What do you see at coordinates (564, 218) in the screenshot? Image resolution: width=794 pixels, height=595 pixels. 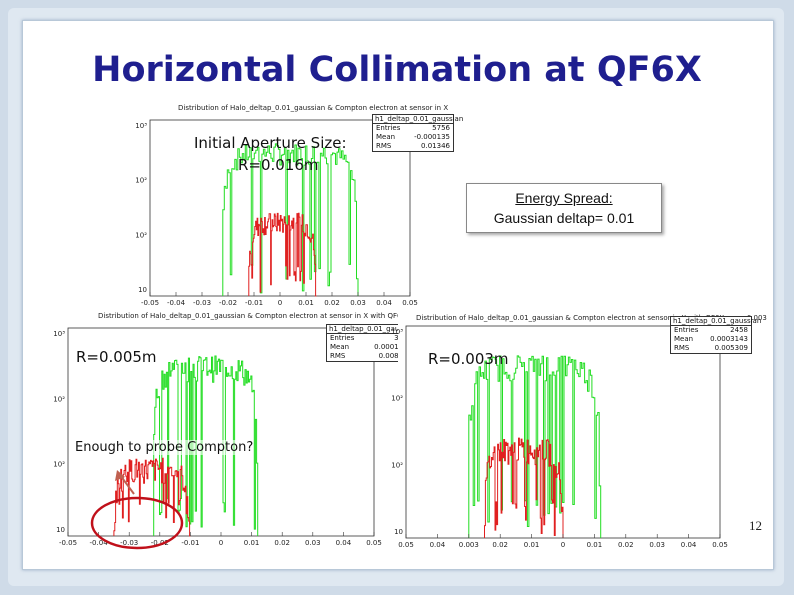 I see `energy-spread-value: Gaussian deltap= 0.01` at bounding box center [564, 218].